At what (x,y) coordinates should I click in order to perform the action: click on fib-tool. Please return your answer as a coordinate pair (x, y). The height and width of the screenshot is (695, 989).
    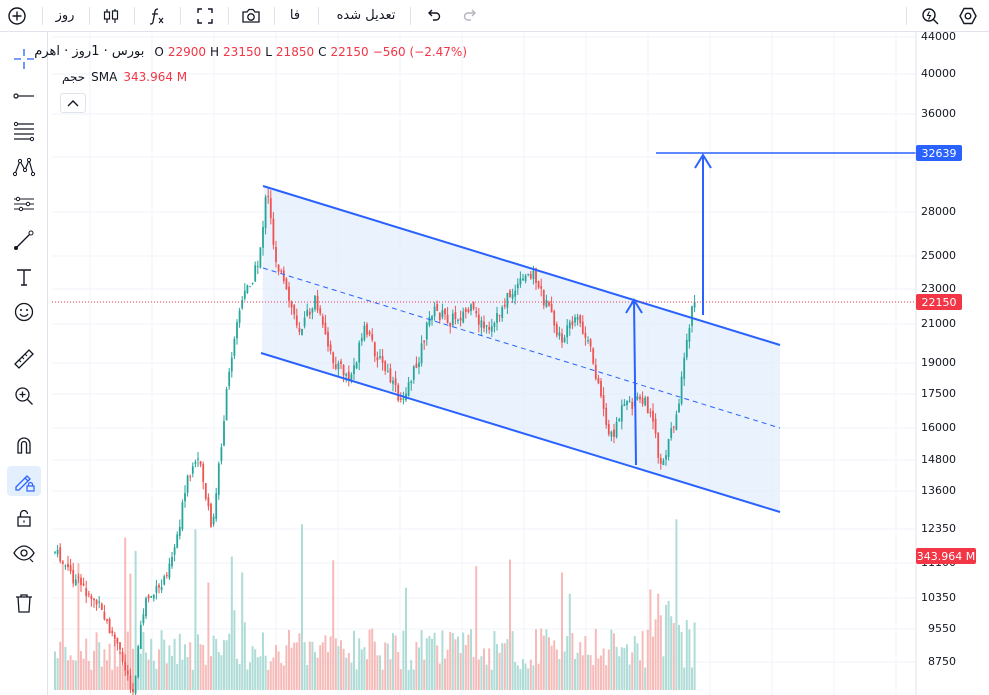
    Looking at the image, I should click on (24, 131).